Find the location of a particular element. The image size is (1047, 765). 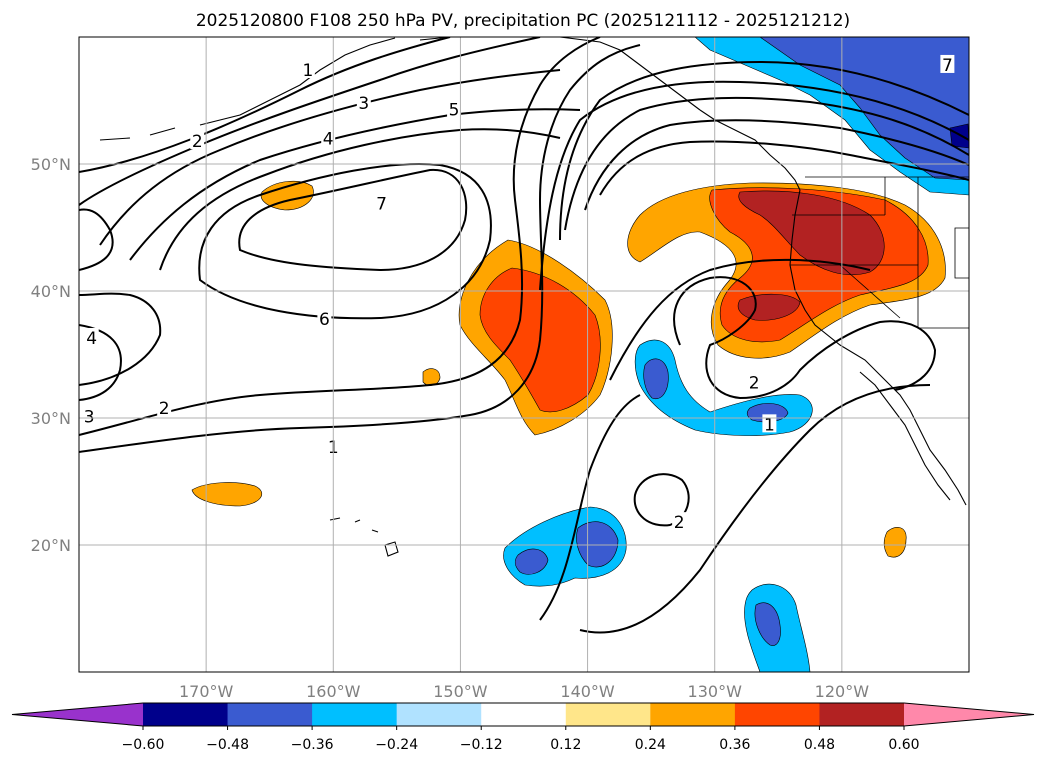

pv-contour-trough is located at coordinates (740, 319).